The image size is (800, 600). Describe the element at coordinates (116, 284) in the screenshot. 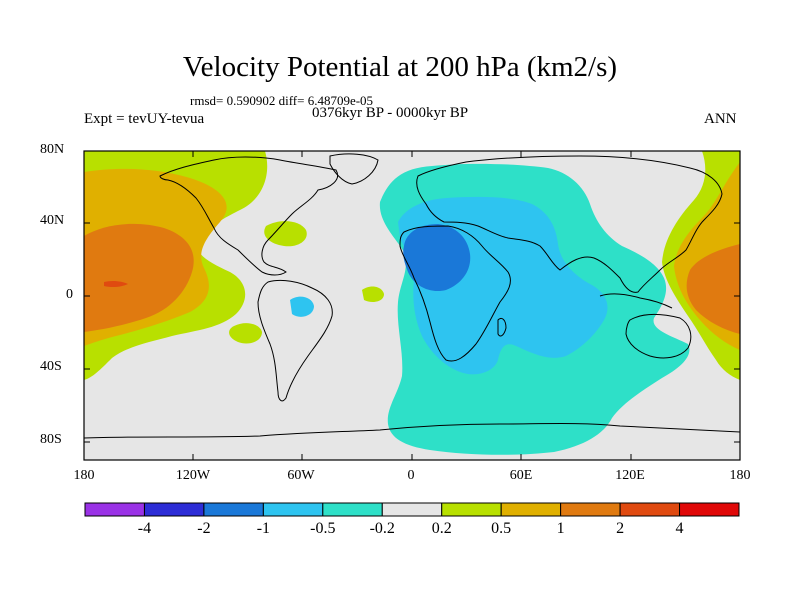

I see `pacific-west-strong-positive` at that location.